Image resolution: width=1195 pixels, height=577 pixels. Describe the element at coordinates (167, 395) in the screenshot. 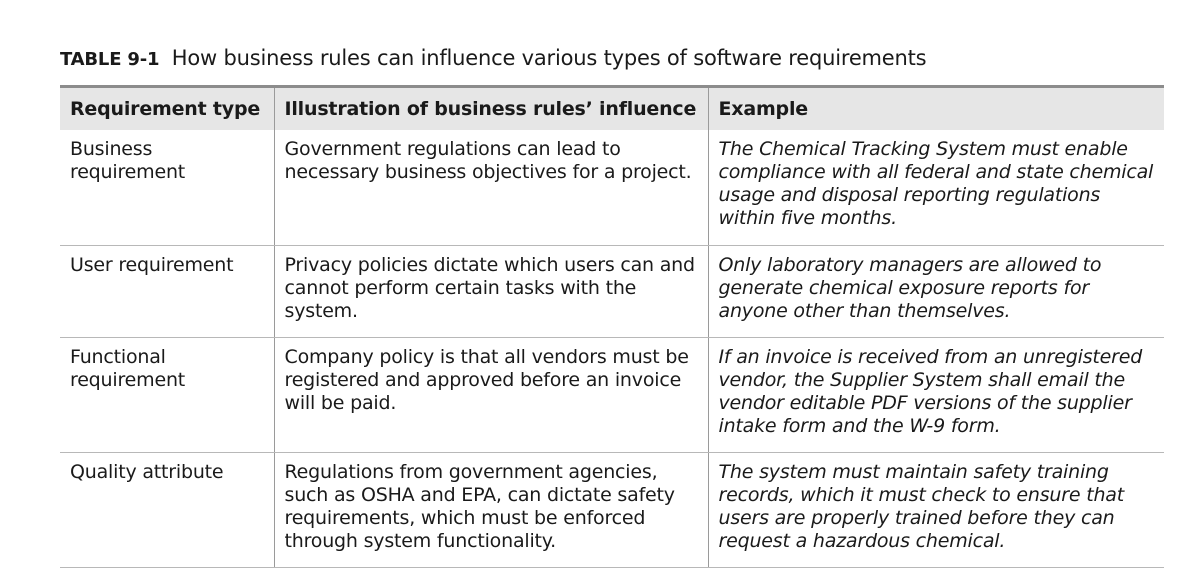

I see `cell-requirement-type: Functional requirement` at that location.